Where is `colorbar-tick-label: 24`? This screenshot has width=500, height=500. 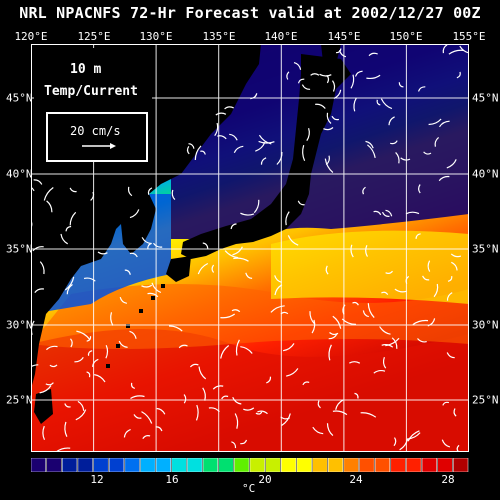 colorbar-tick-label: 24 is located at coordinates (356, 479).